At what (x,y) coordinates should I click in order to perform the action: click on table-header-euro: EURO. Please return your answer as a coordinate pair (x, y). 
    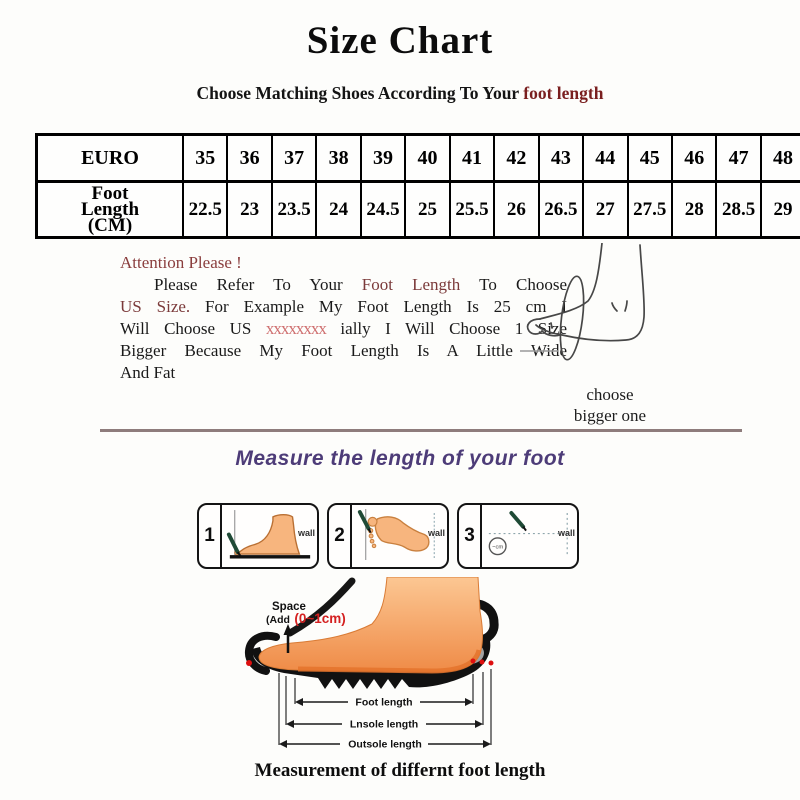
    Looking at the image, I should click on (109, 158).